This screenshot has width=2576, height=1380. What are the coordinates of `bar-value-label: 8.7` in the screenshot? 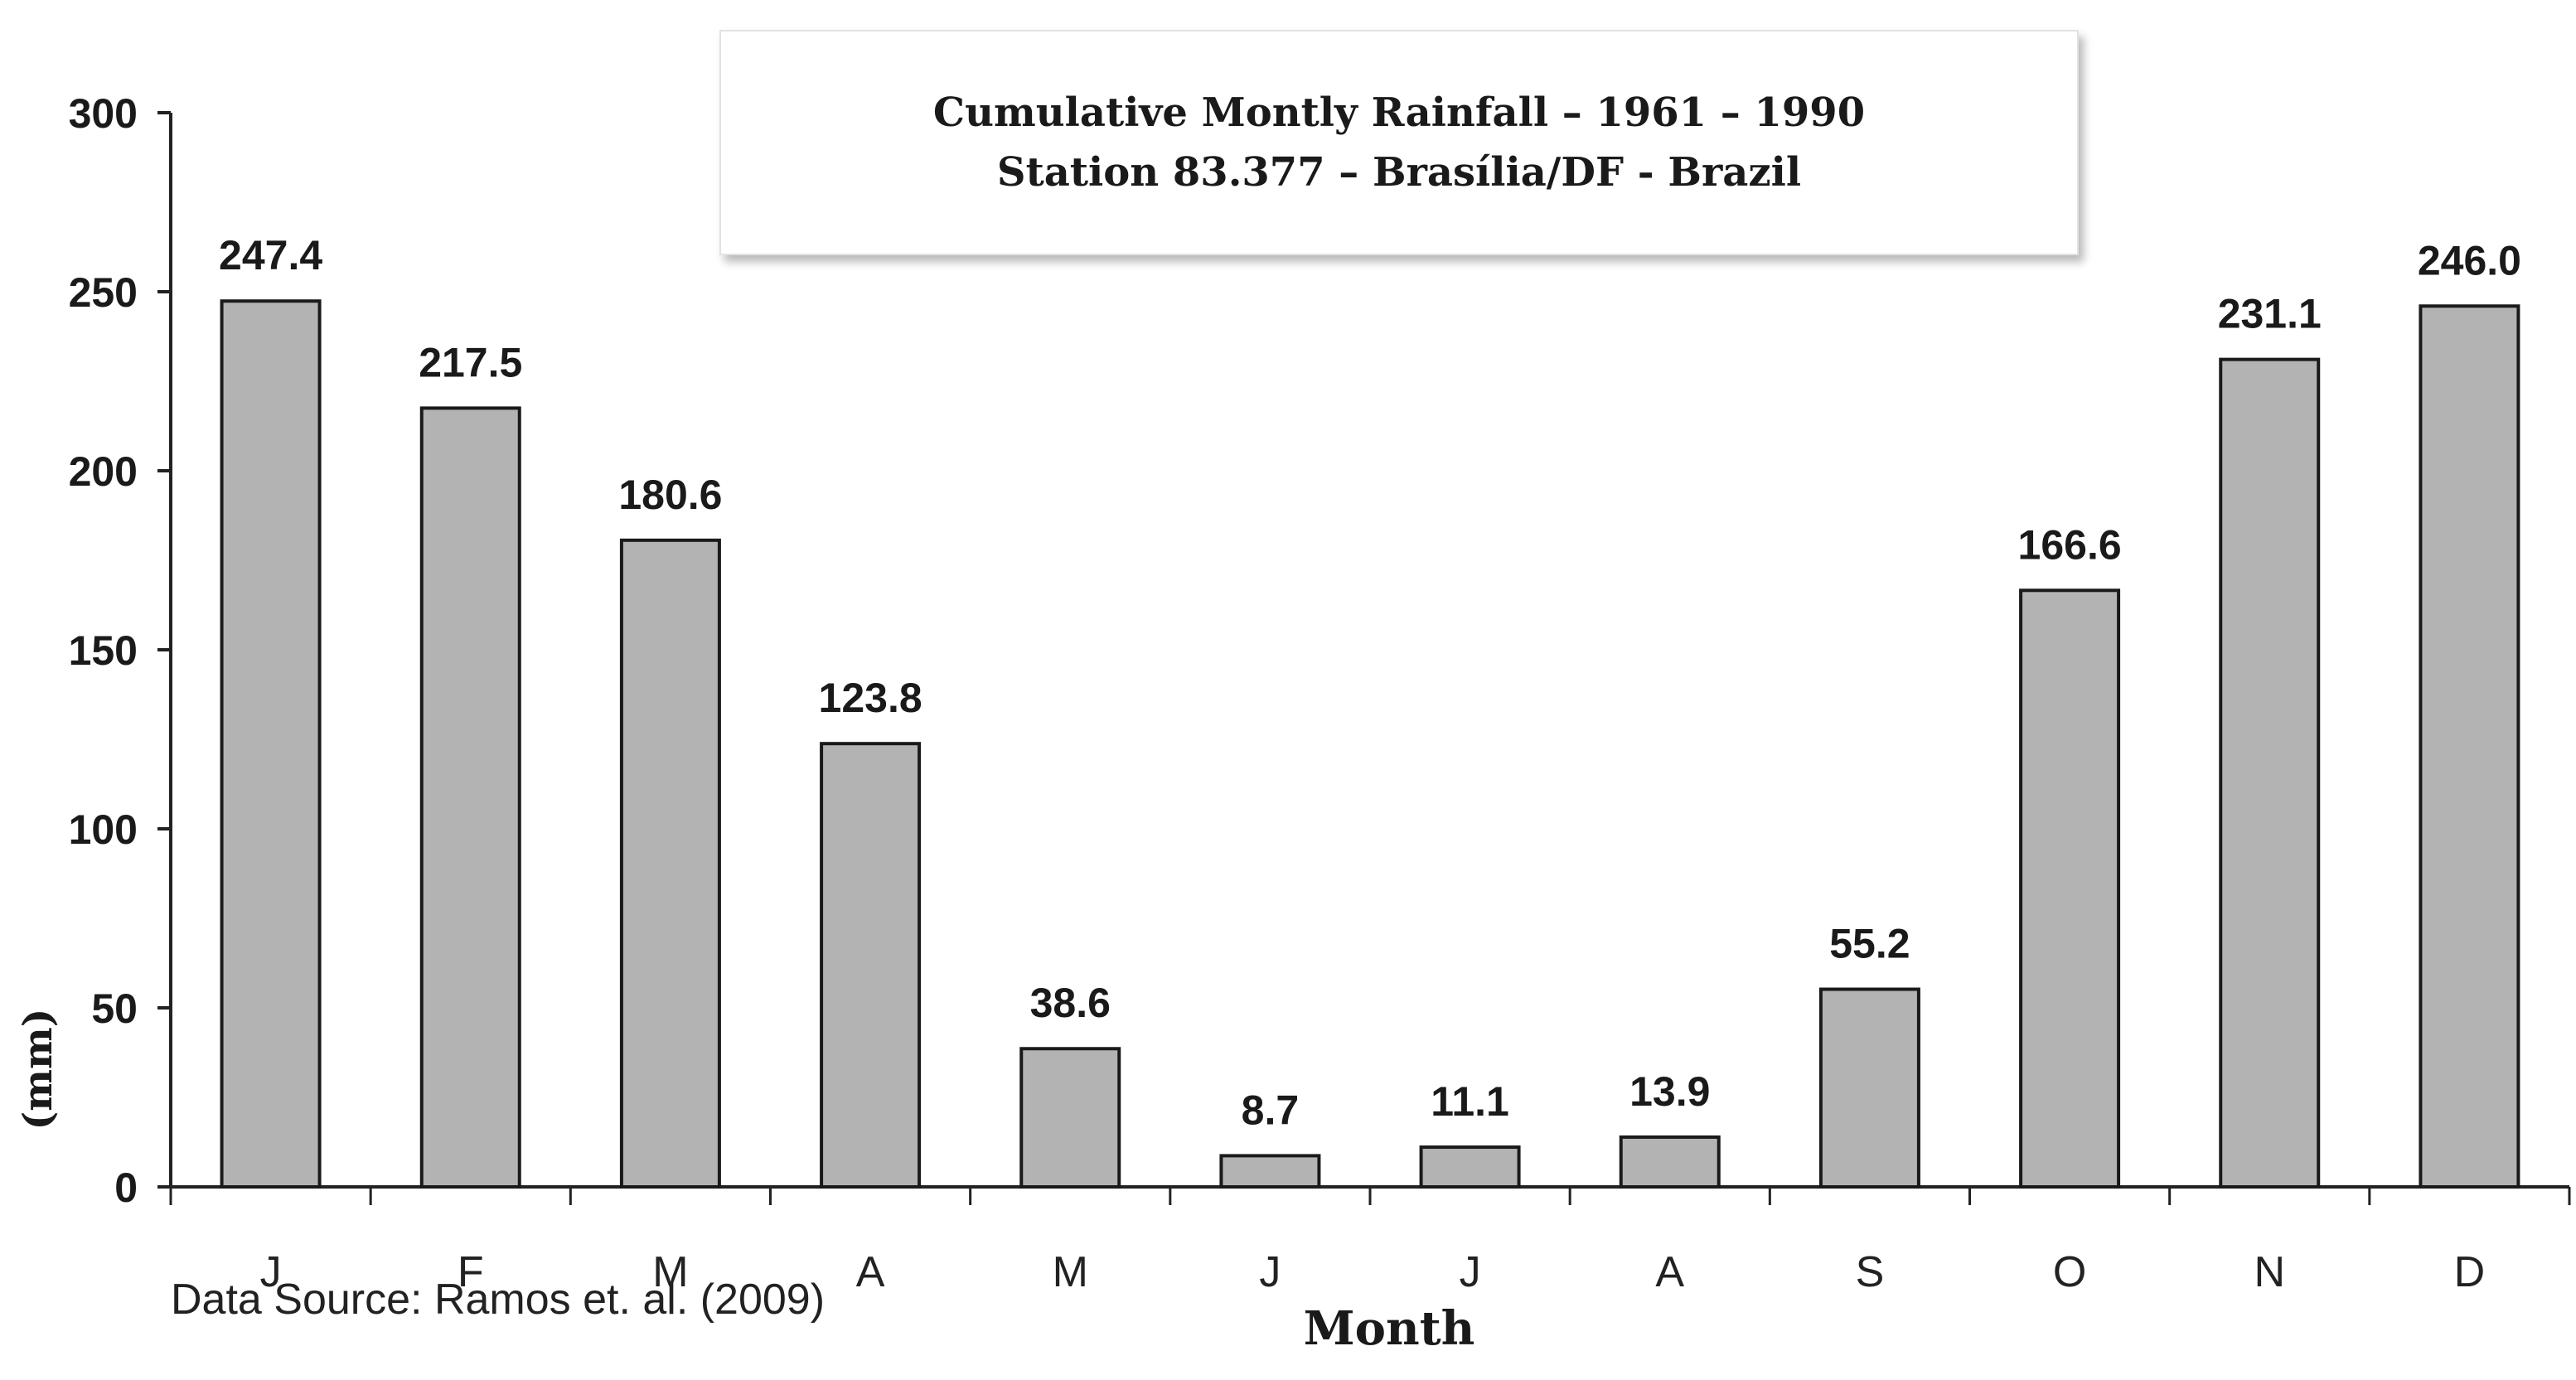 It's located at (1271, 1110).